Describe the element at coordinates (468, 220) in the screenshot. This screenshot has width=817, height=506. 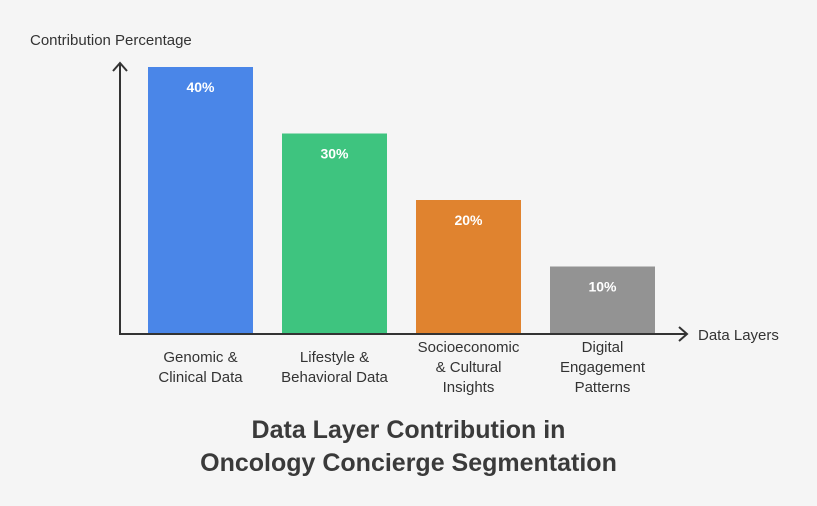
I see `value-label-socioeconomic-and-cultural-insights: 20%` at that location.